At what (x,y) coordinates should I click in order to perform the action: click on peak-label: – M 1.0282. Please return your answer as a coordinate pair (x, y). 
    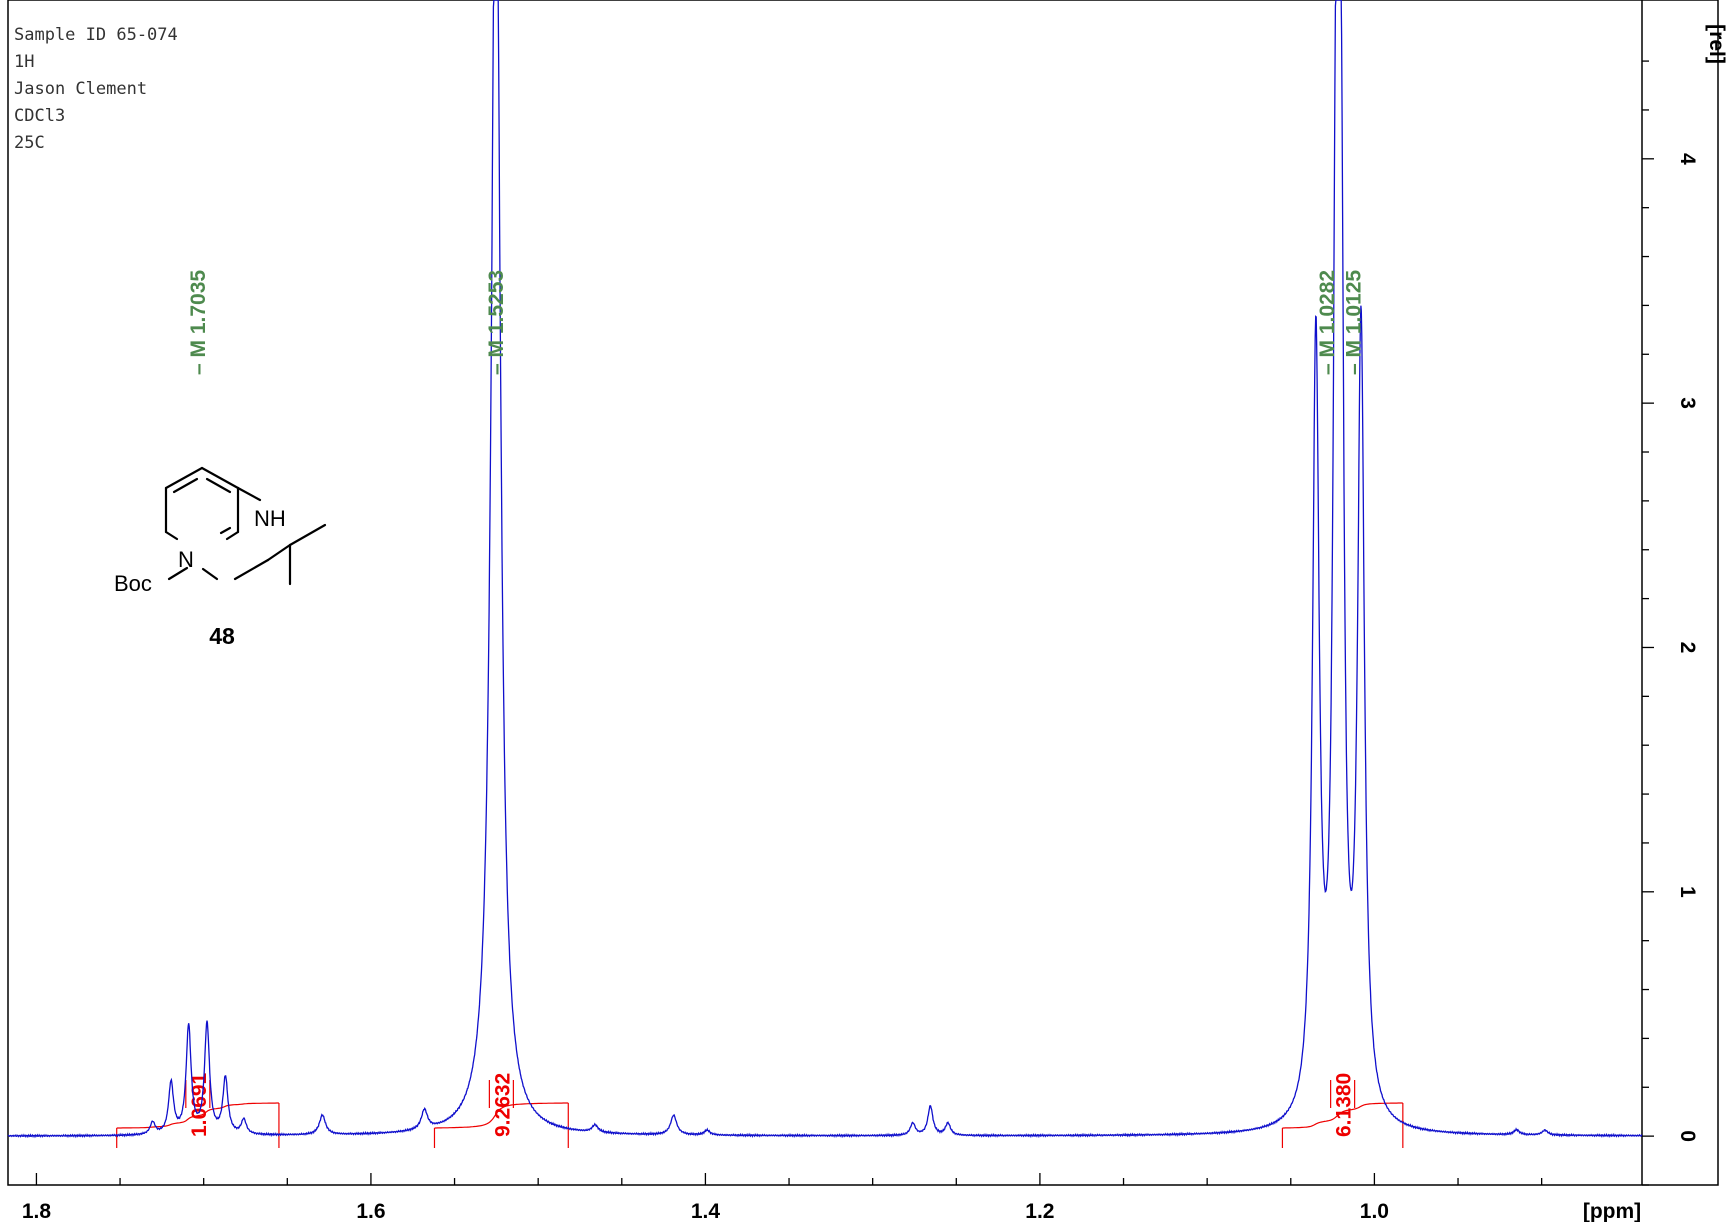
    Looking at the image, I should click on (1327, 322).